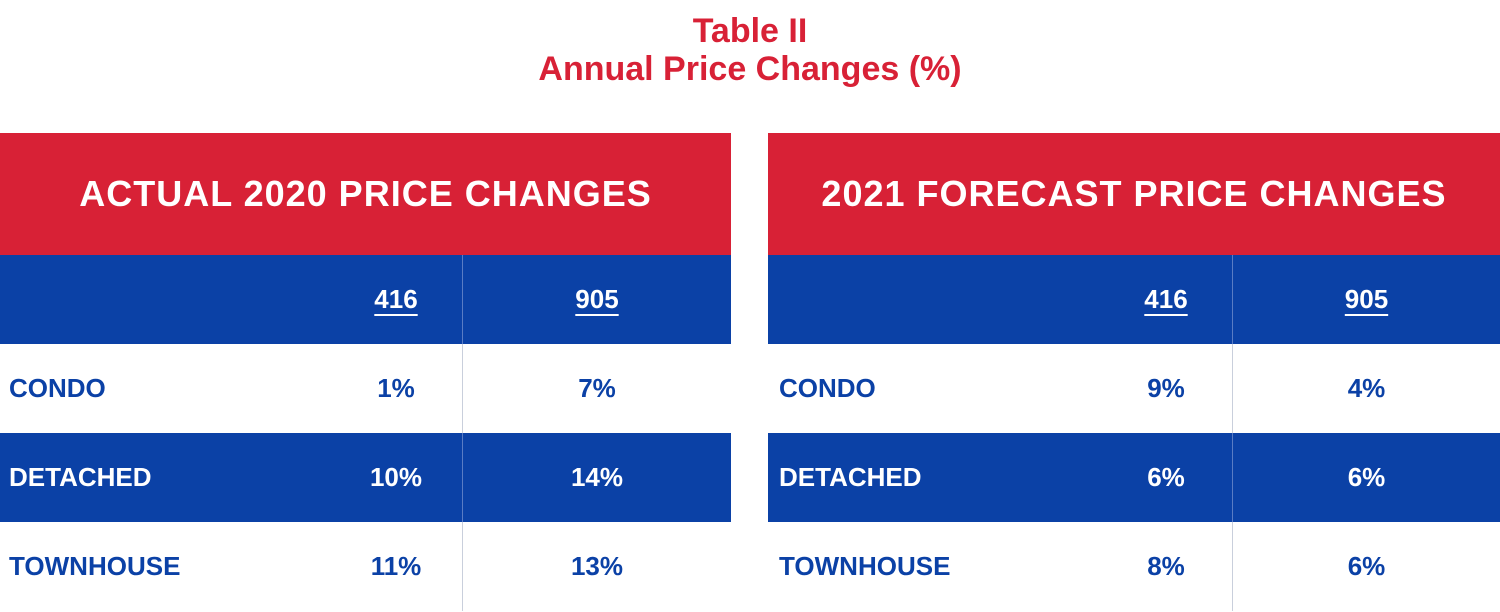 The image size is (1500, 612). Describe the element at coordinates (365, 194) in the screenshot. I see `table-header: ACTUAL 2020 PRICE CHANGES` at that location.